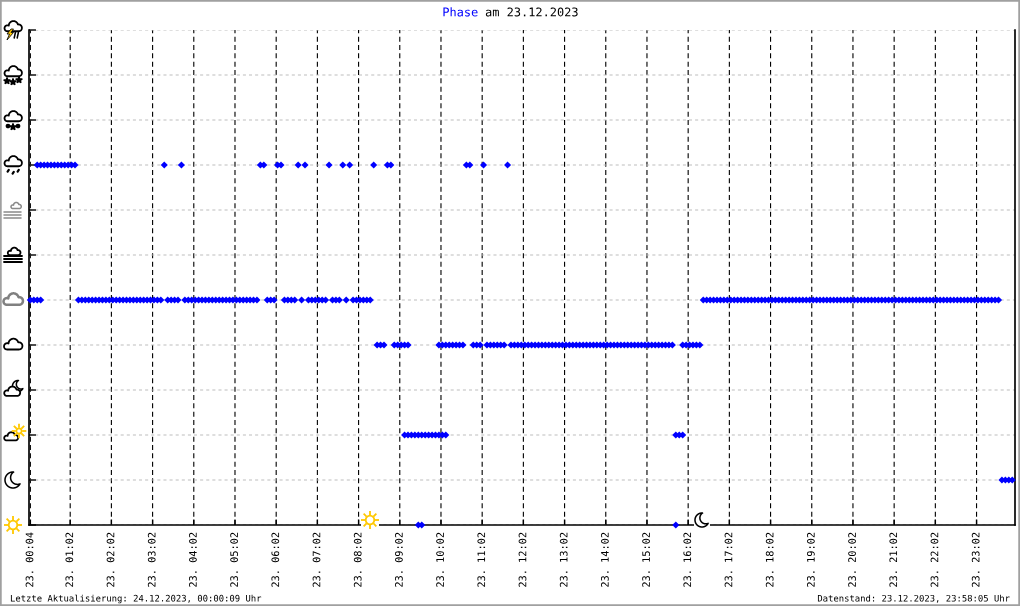  What do you see at coordinates (728, 559) in the screenshot?
I see `x-tick-label: 23. 17:02` at bounding box center [728, 559].